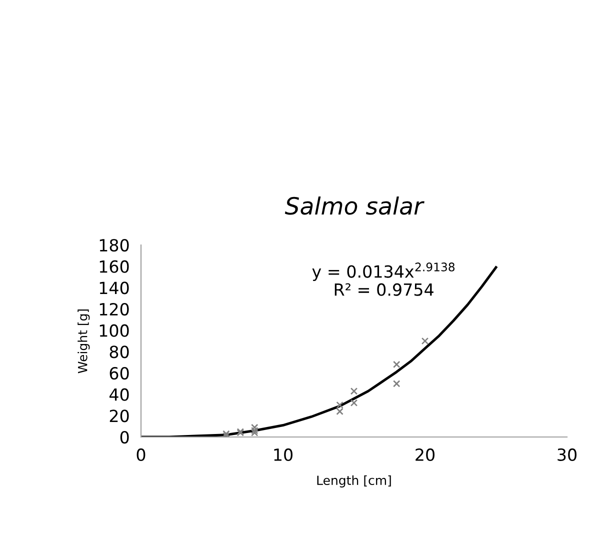 This screenshot has width=613, height=552. I want to click on y-tick-label: 100, so click(114, 330).